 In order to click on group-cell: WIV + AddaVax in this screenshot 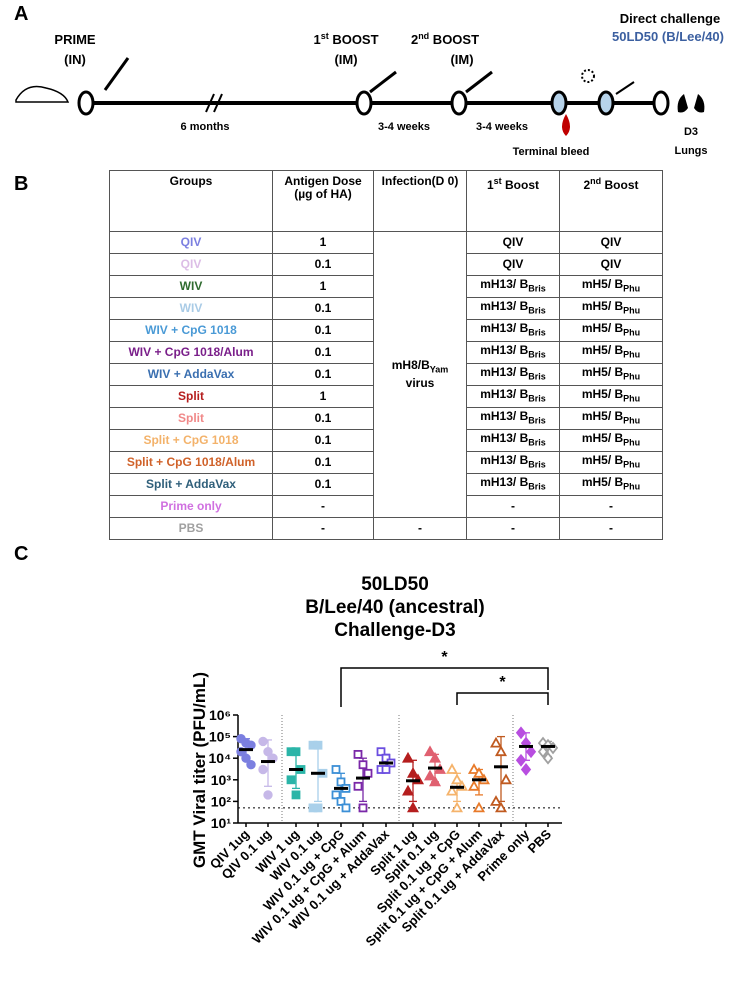, I will do `click(191, 374)`.